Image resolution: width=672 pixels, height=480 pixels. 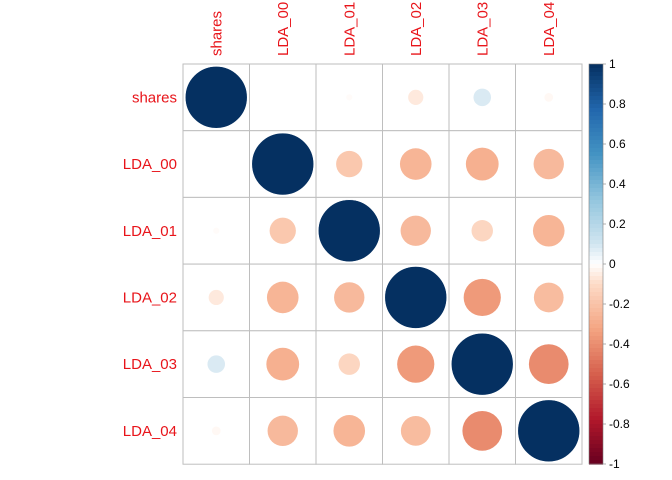 What do you see at coordinates (617, 144) in the screenshot?
I see `colorbar-tick-label: 0.6` at bounding box center [617, 144].